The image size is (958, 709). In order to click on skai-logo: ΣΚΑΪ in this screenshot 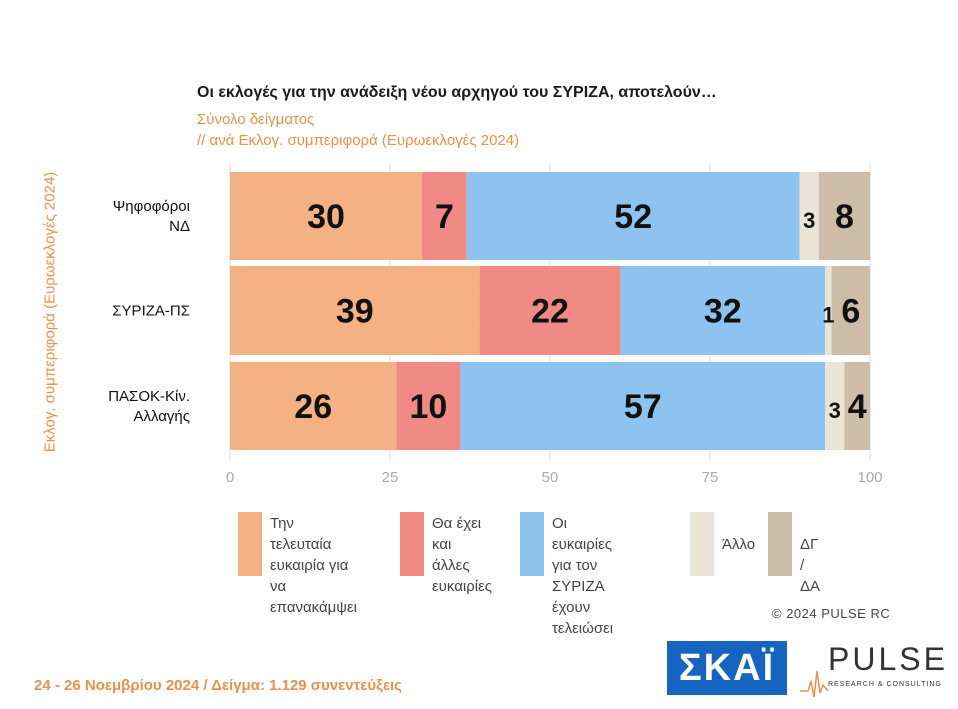, I will do `click(727, 668)`.